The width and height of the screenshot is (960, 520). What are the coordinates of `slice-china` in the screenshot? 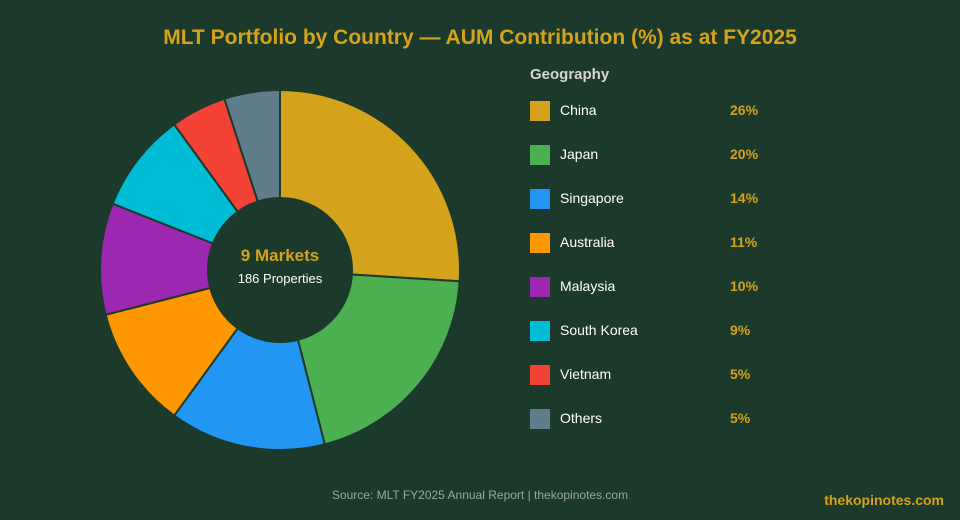 It's located at (370, 185).